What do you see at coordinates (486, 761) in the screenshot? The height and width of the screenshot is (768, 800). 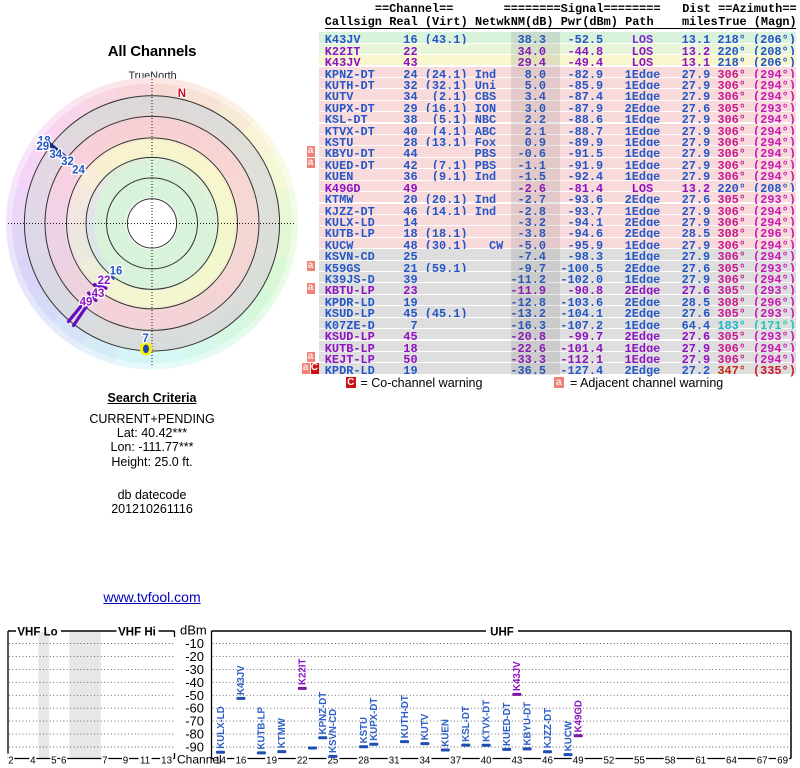 I see `svg-text: 40` at bounding box center [486, 761].